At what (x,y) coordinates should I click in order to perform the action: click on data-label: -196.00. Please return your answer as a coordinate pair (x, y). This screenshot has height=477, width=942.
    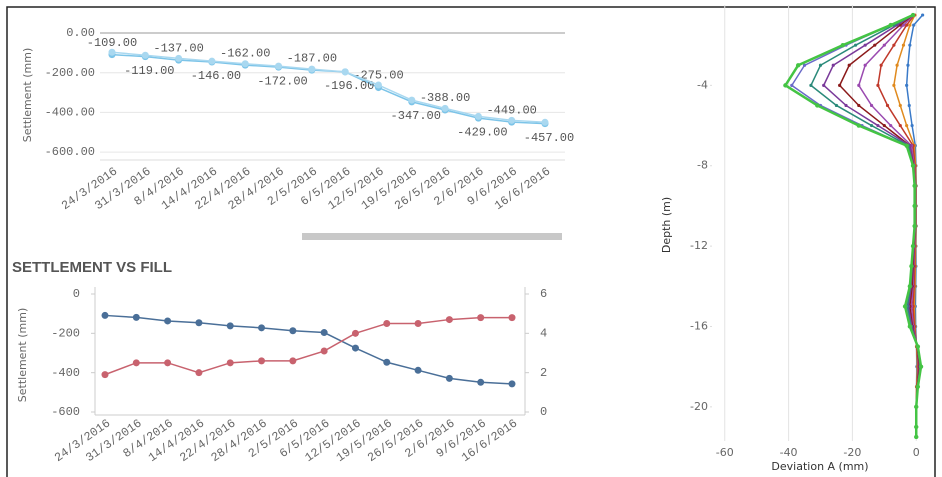
    Looking at the image, I should click on (349, 86).